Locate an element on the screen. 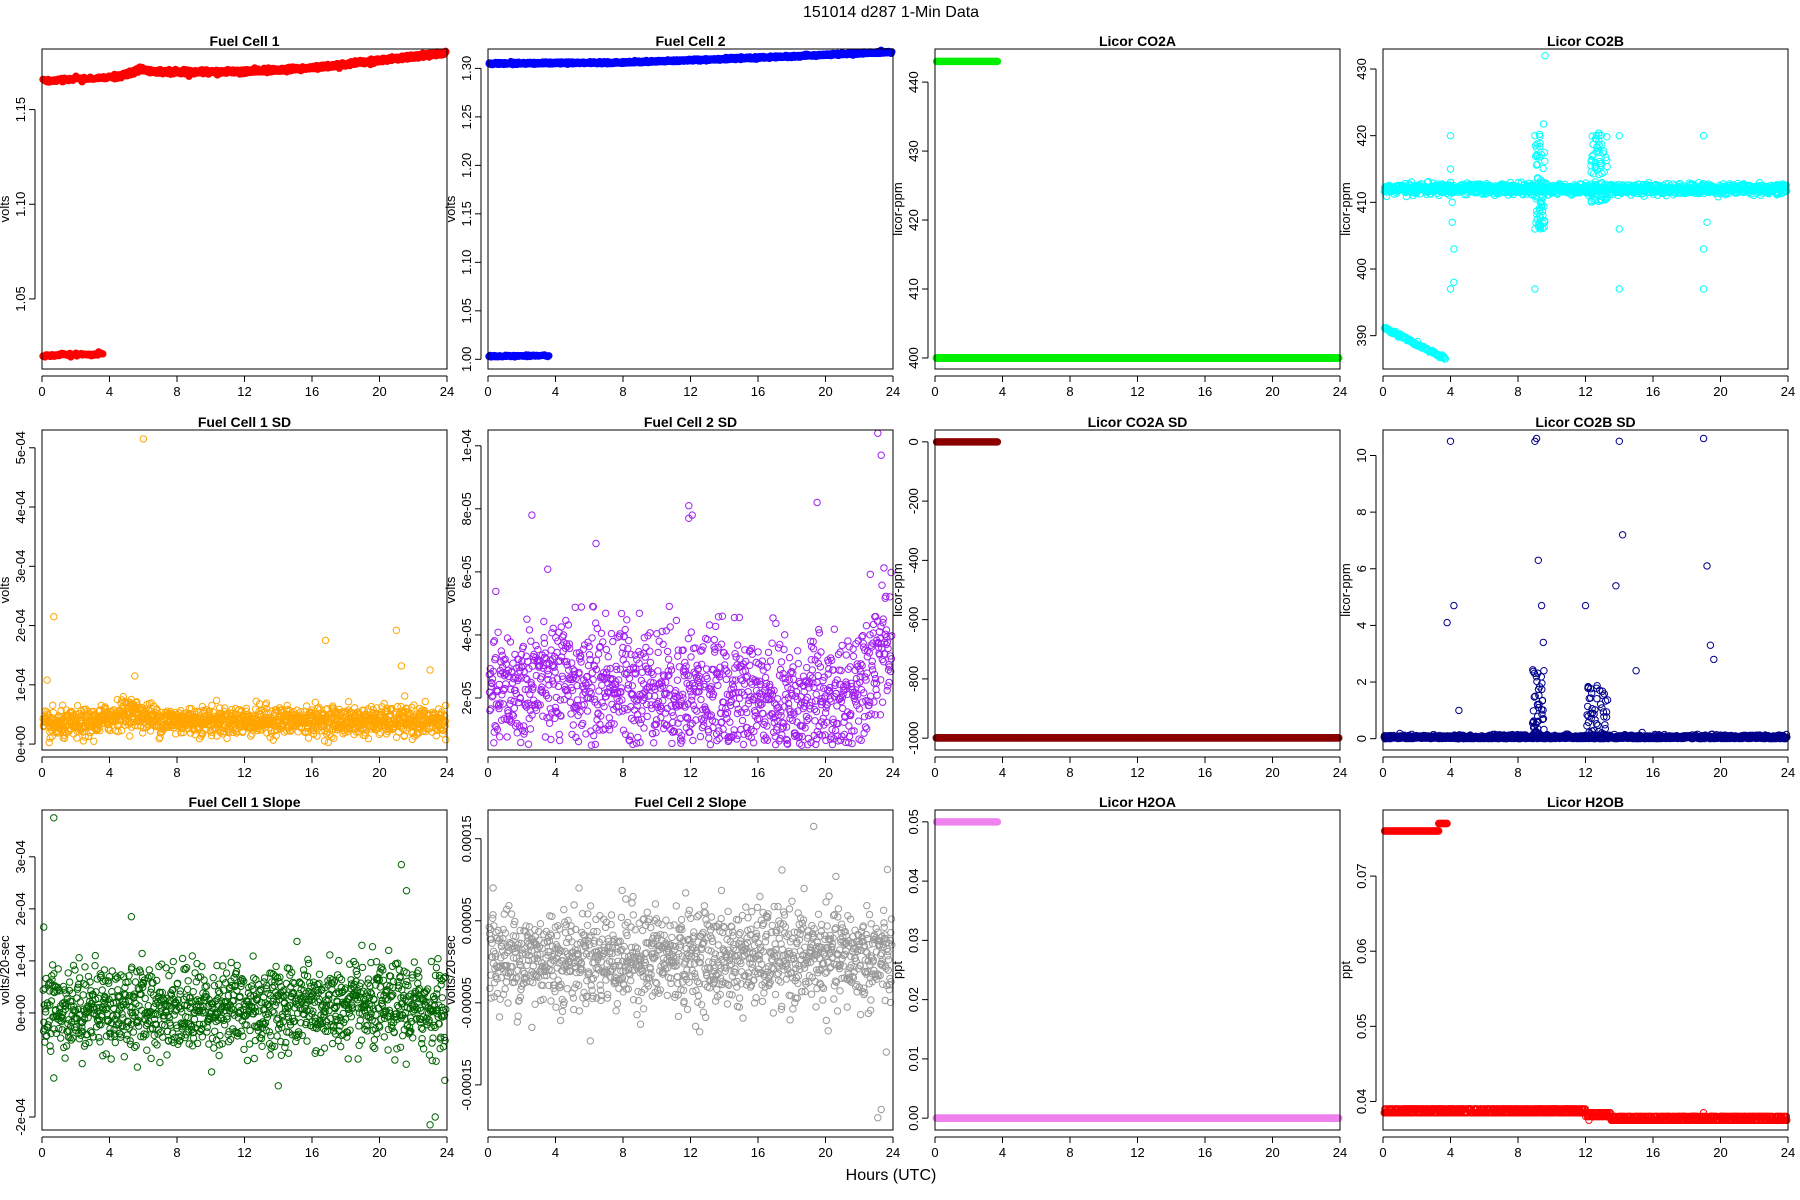 This screenshot has height=1200, width=1800. page-title: 151014 d287 1-Min Data is located at coordinates (891, 12).